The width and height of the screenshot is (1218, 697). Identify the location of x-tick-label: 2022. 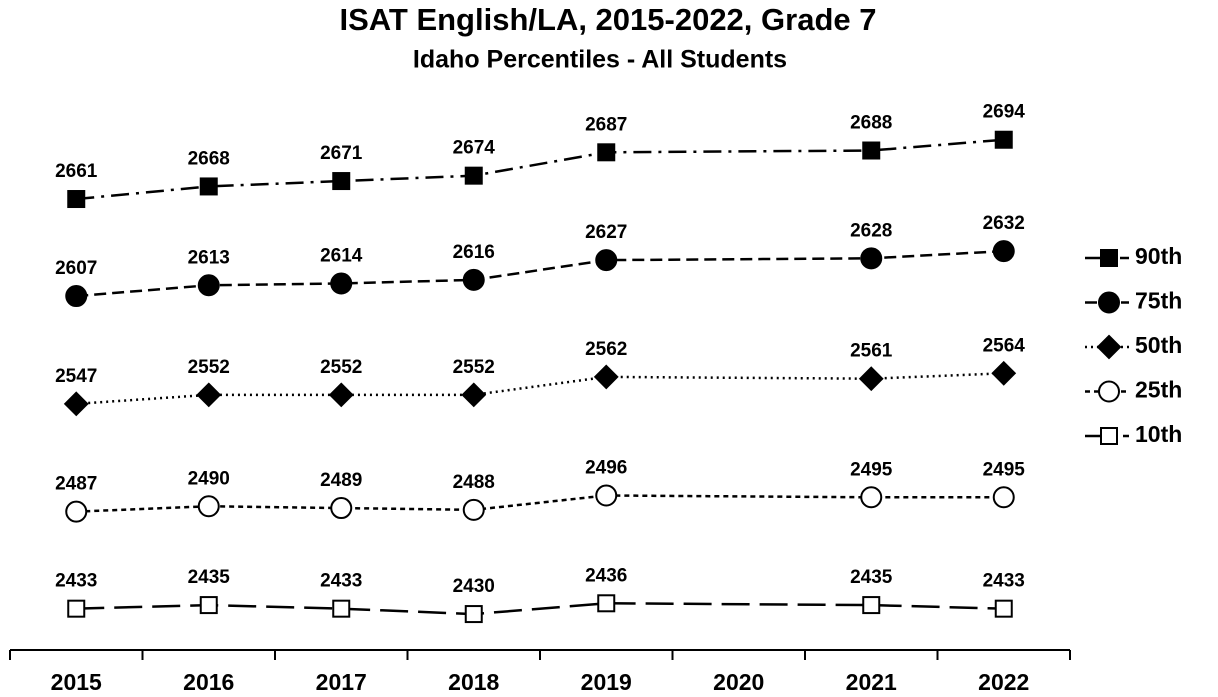
(1003, 682).